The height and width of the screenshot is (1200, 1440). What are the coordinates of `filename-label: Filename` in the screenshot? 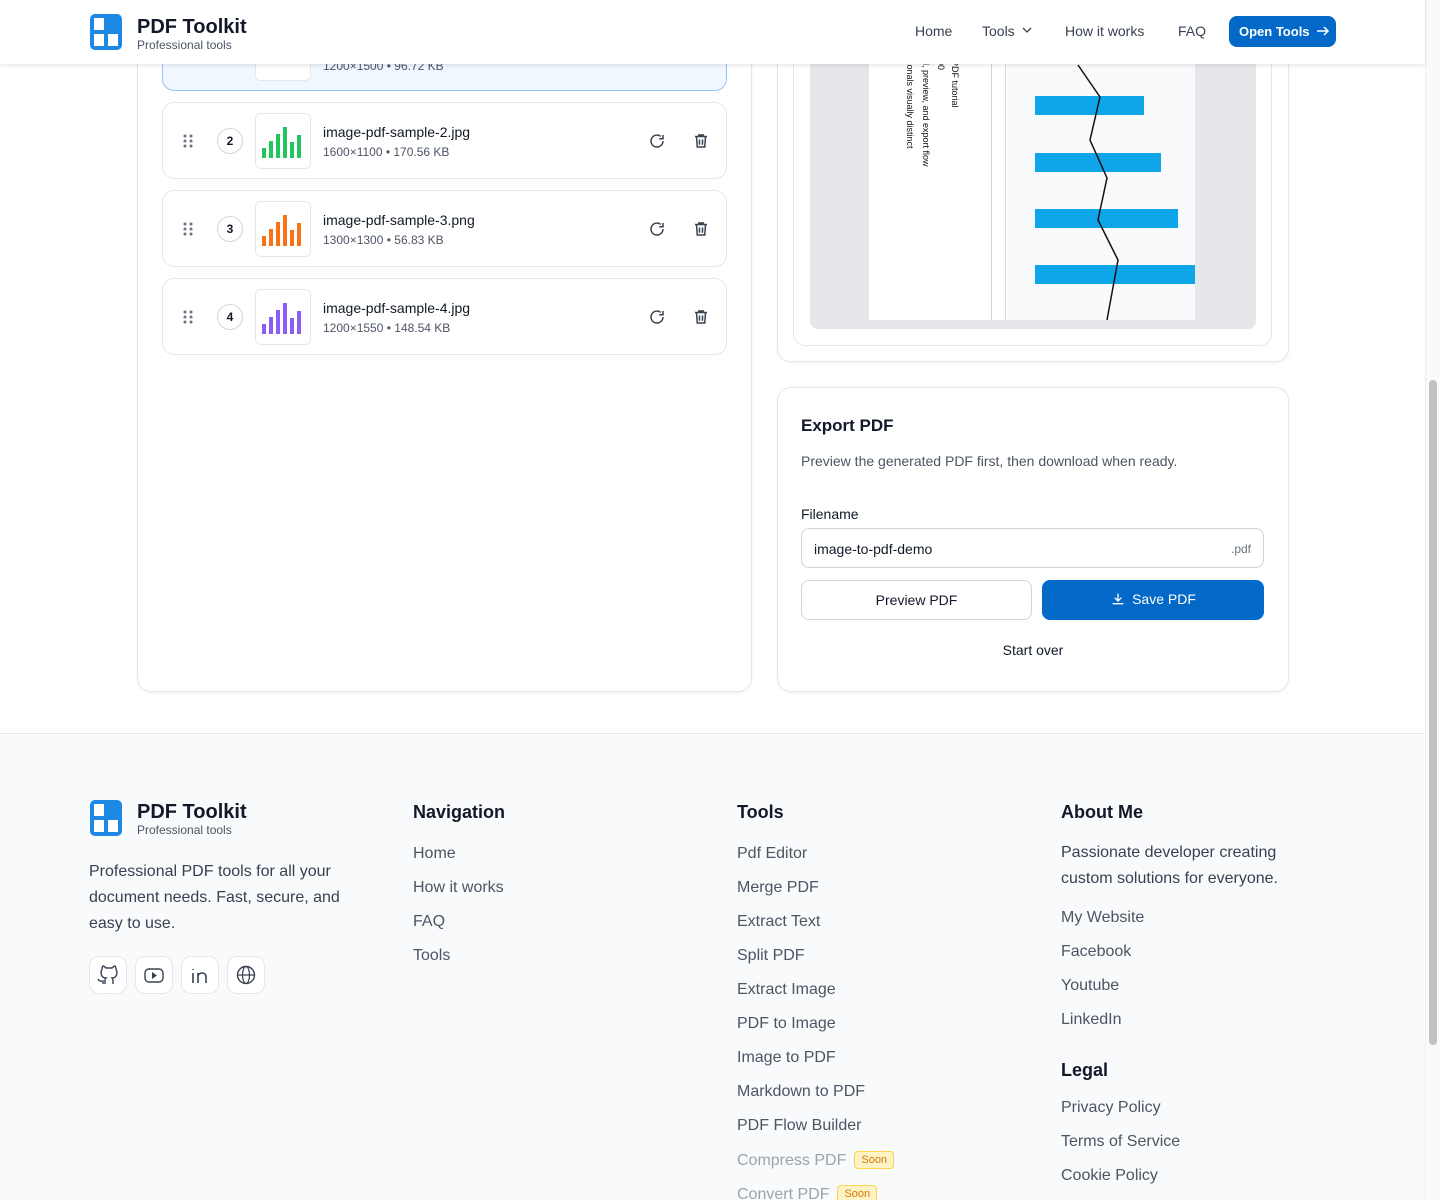 It's located at (830, 514).